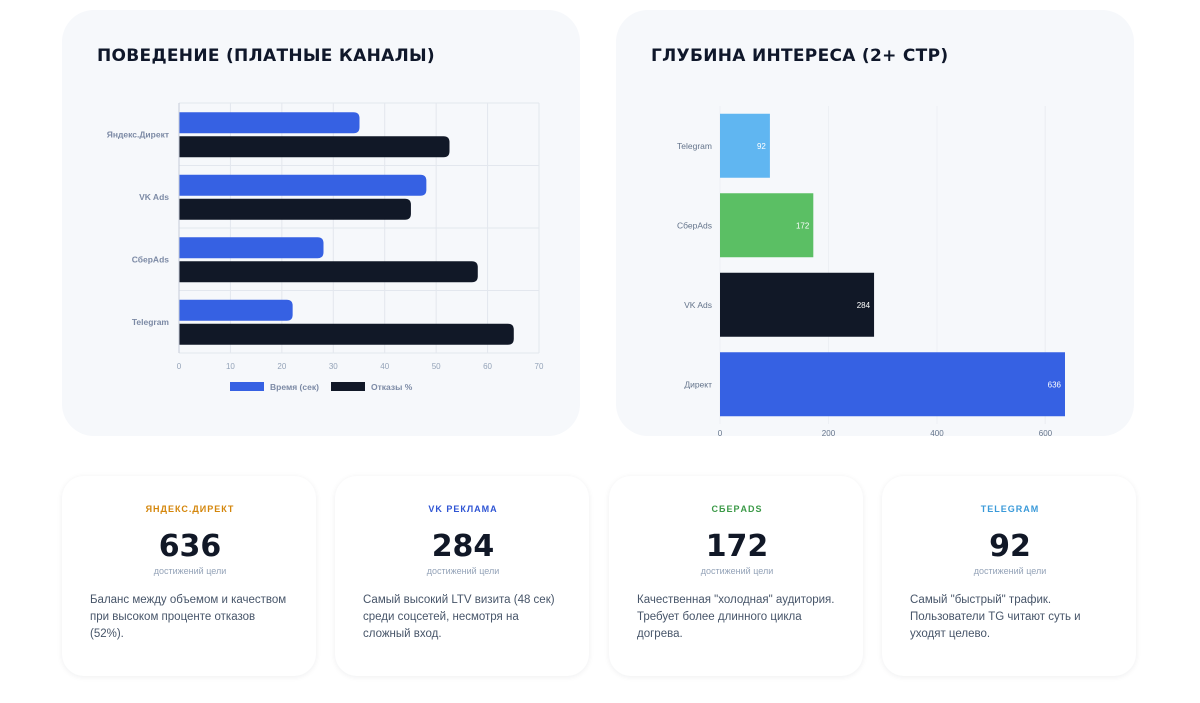  What do you see at coordinates (190, 509) in the screenshot?
I see `card-label: ЯНДЕКС.ДИРЕКТ` at bounding box center [190, 509].